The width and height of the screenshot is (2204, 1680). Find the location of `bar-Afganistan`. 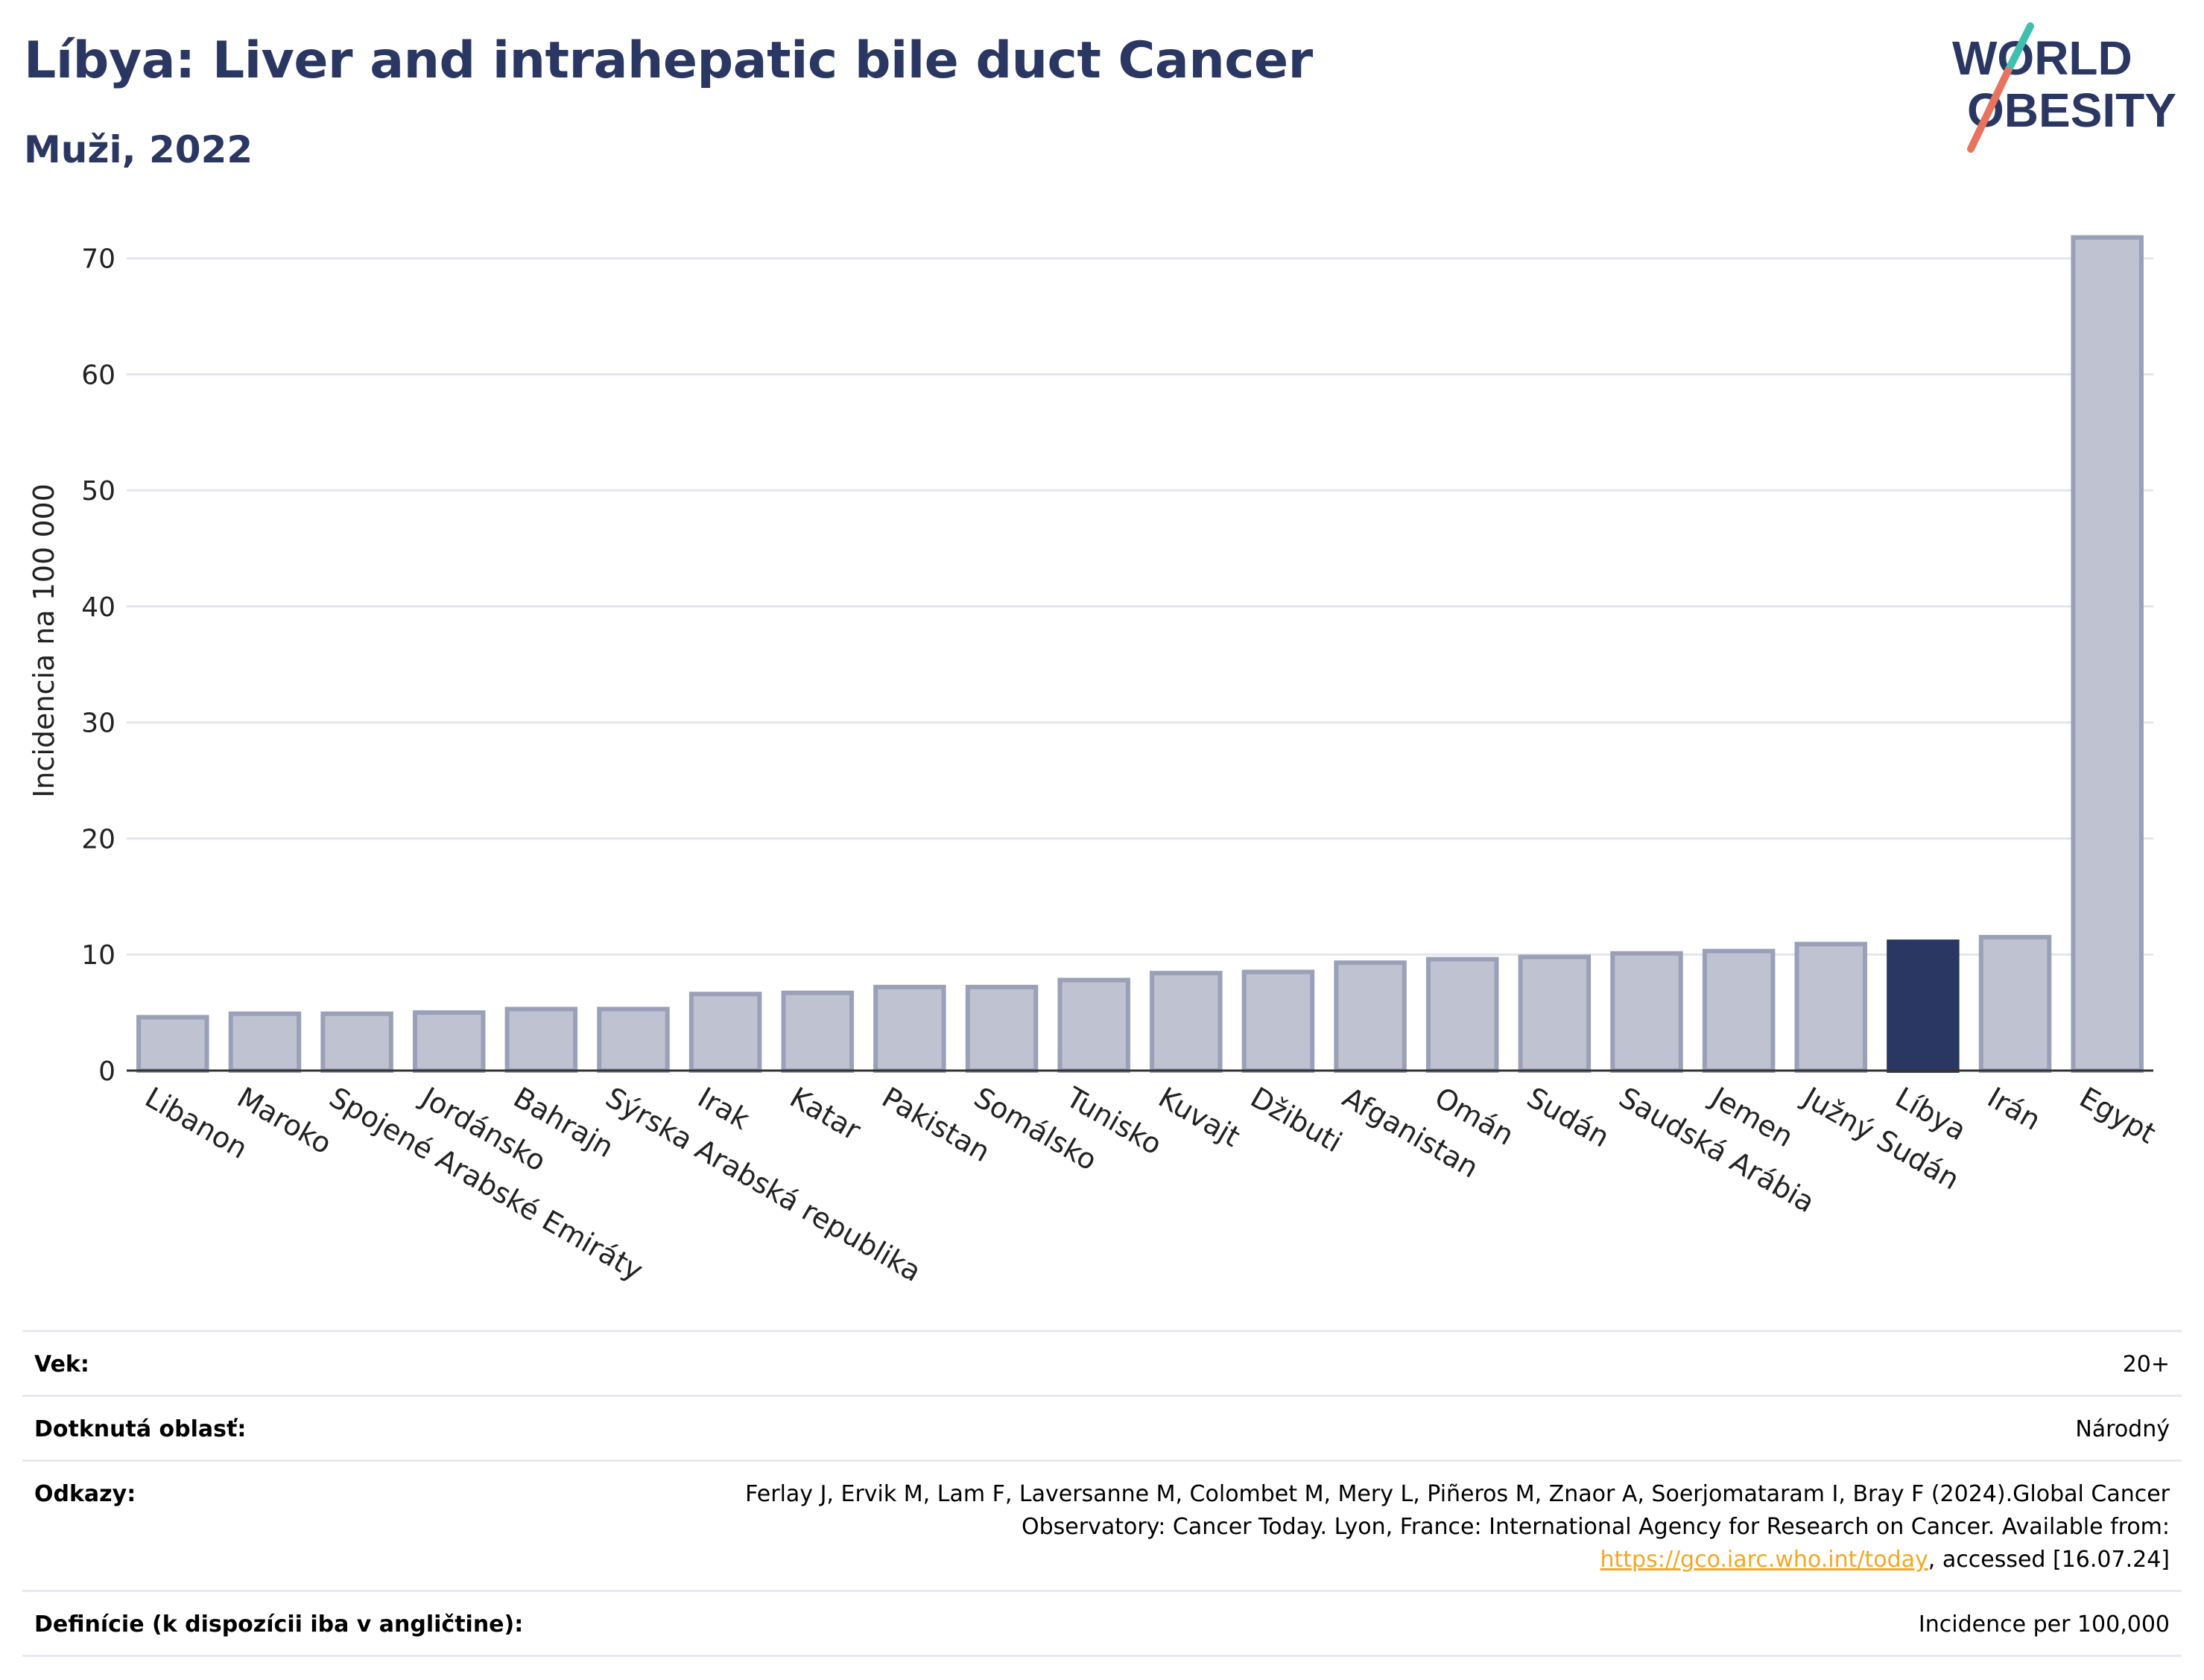

bar-Afganistan is located at coordinates (1370, 1016).